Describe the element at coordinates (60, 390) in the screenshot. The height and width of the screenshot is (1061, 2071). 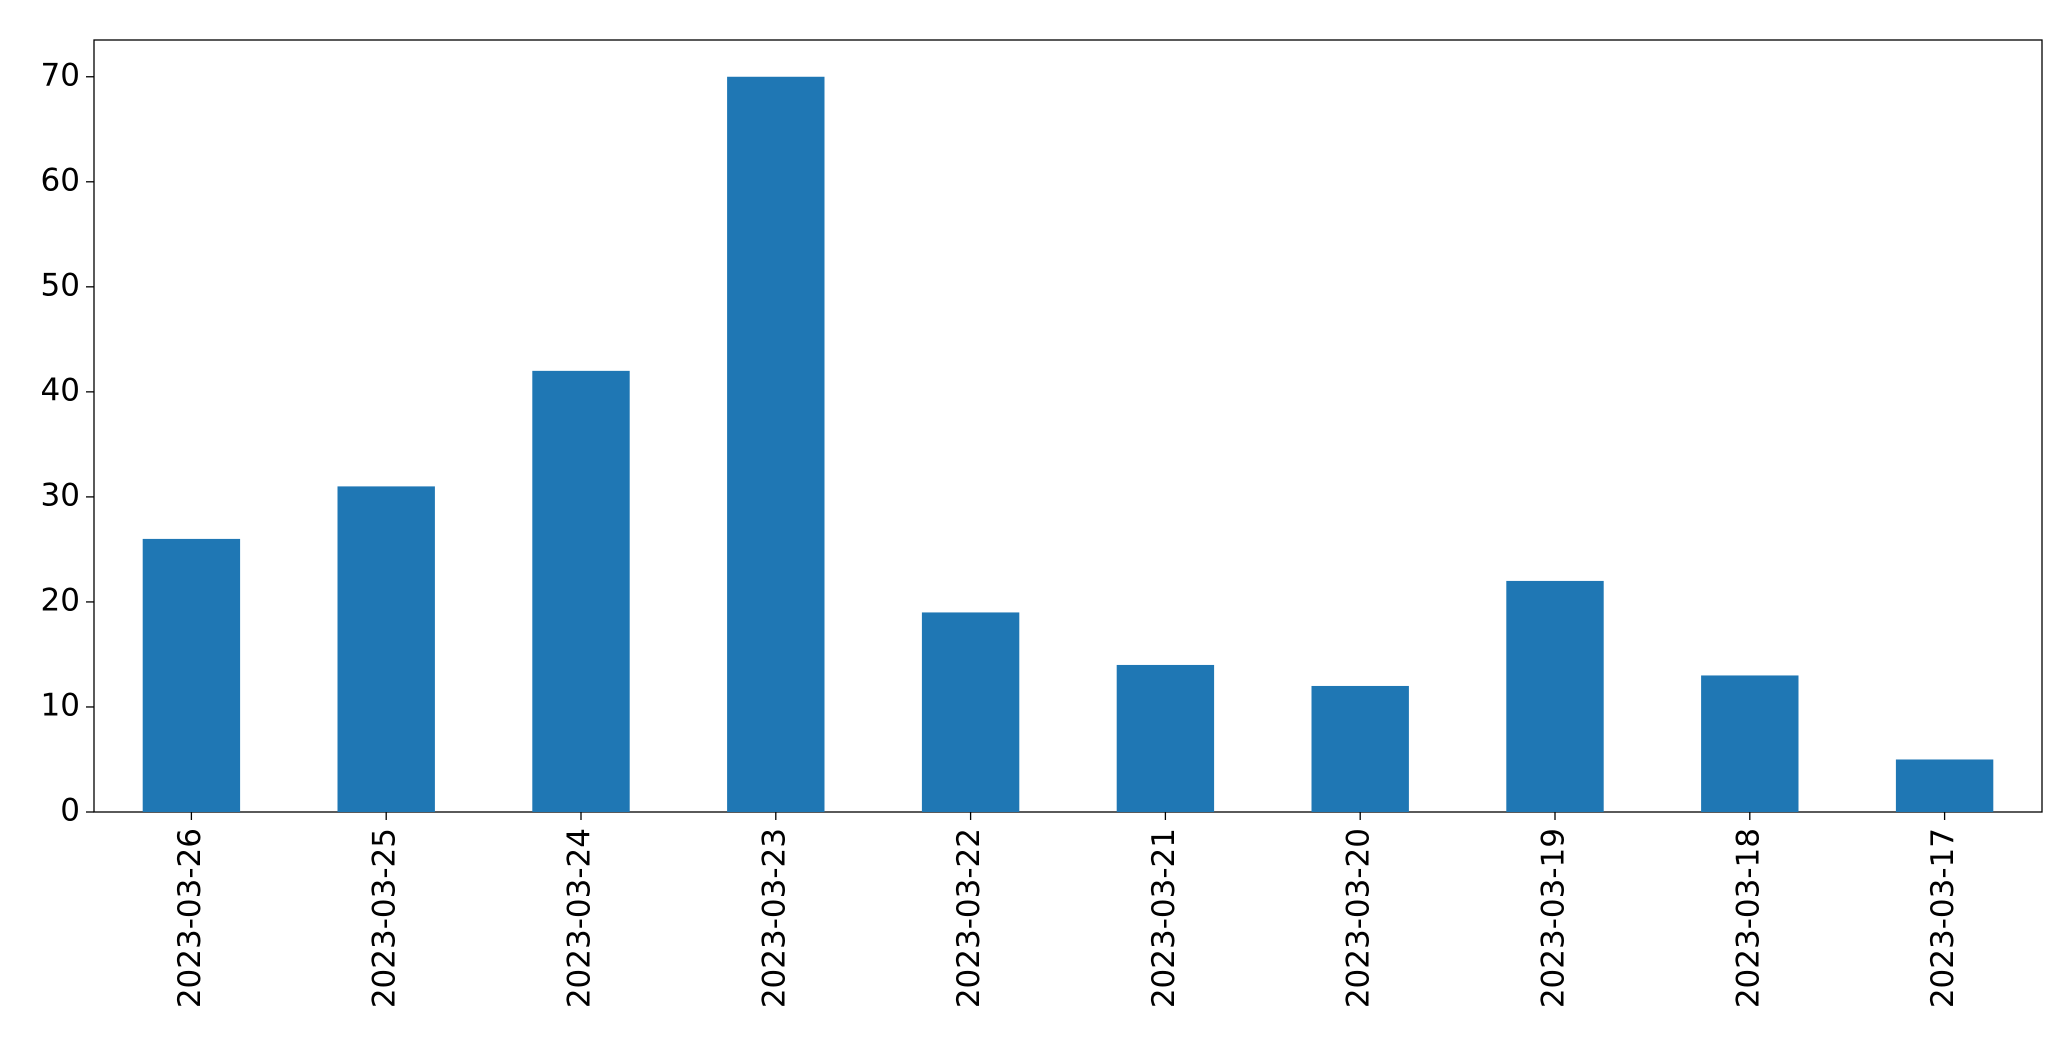
I see `y-tick-label: 40` at that location.